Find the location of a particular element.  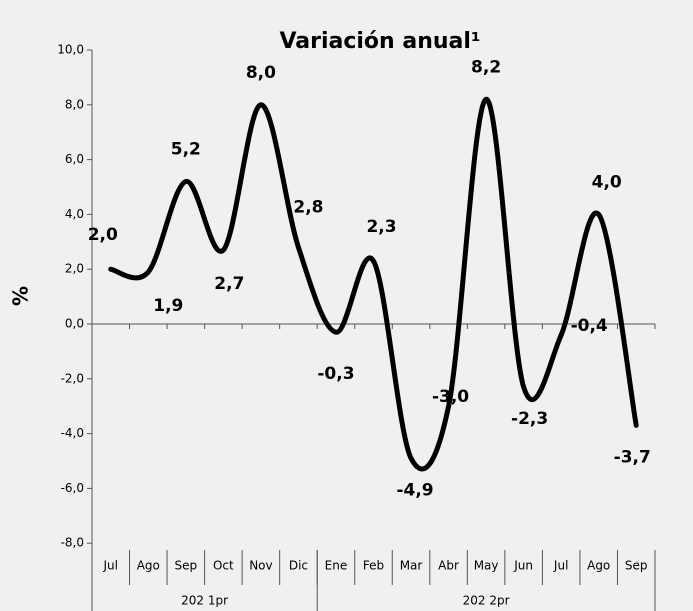

data-label: -0,3 is located at coordinates (335, 374).